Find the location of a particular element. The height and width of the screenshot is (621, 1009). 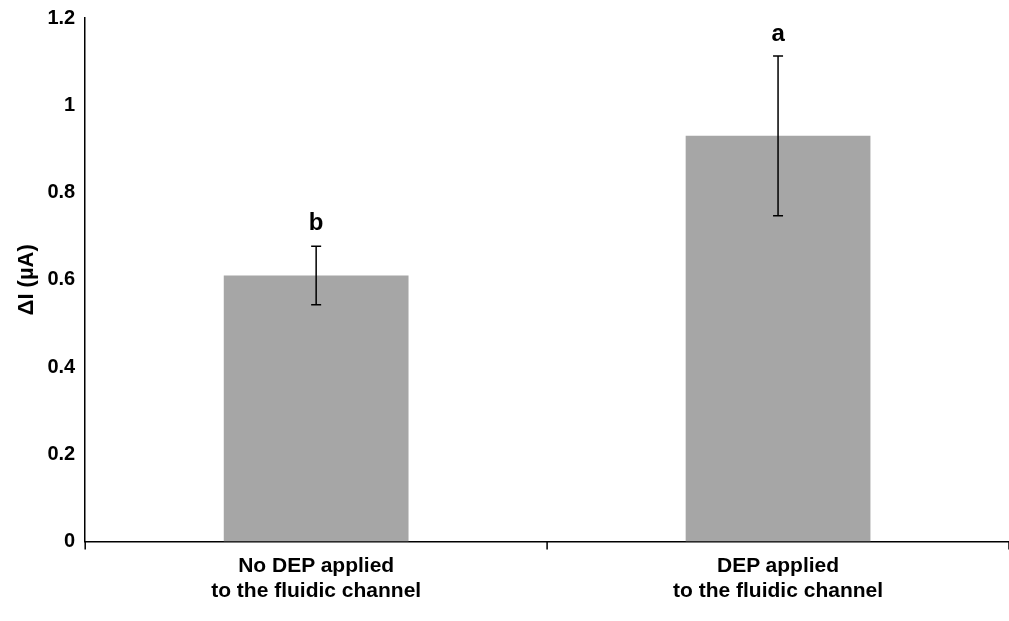

x-tick-label: No DEP applied to the fluidic channel is located at coordinates (316, 577).